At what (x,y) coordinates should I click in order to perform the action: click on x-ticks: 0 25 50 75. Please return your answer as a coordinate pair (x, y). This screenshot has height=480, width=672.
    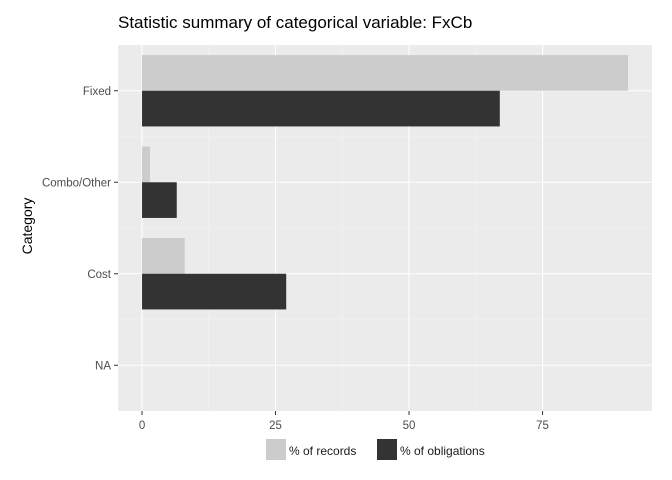
    Looking at the image, I should click on (344, 421).